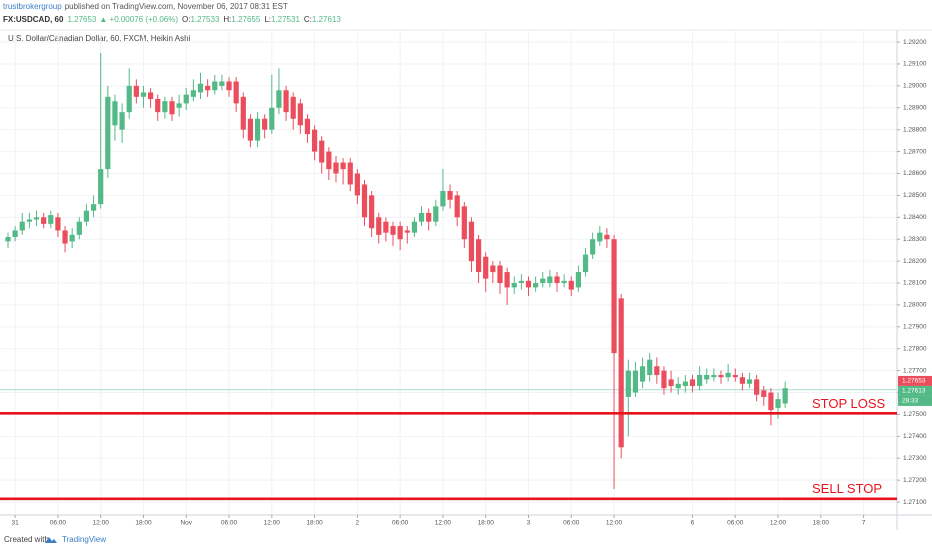 The width and height of the screenshot is (932, 550). What do you see at coordinates (915, 64) in the screenshot?
I see `y-tick-label: 1.29100` at bounding box center [915, 64].